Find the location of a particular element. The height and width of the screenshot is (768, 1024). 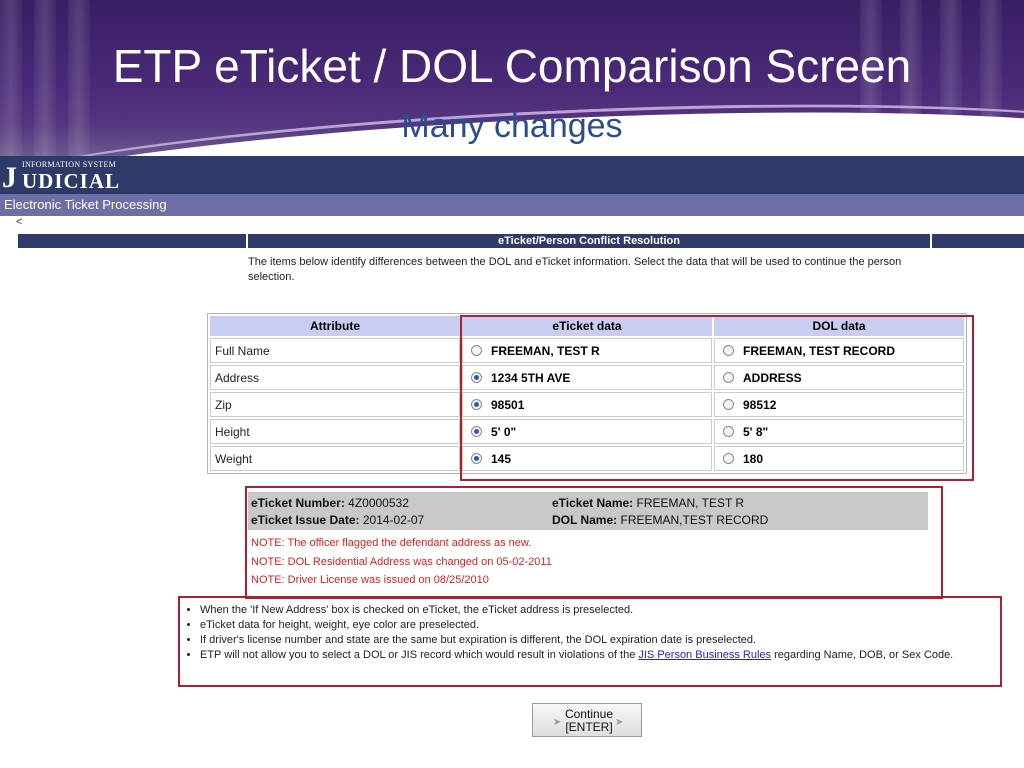

eticket-option: 5' 0" is located at coordinates (587, 431).